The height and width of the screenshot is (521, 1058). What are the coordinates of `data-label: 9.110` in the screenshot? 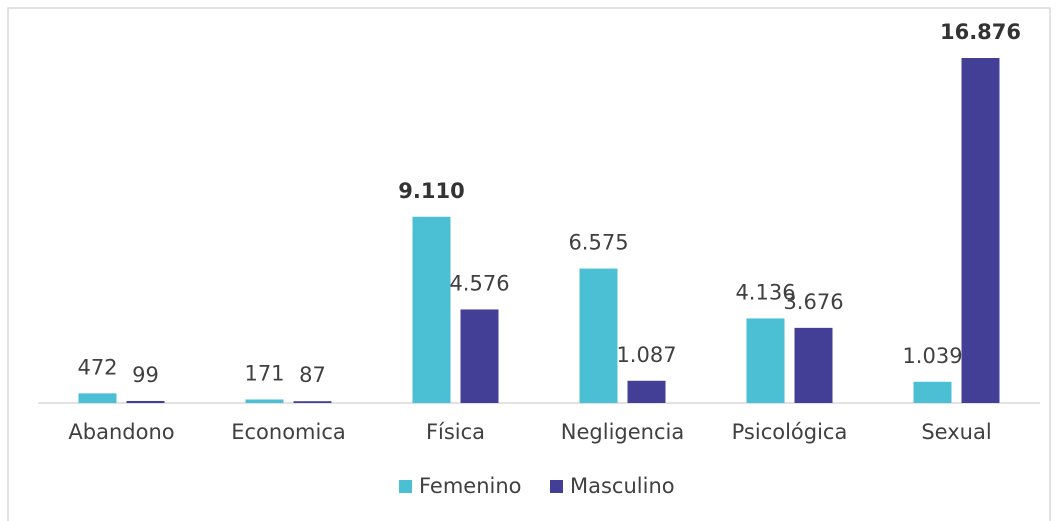 It's located at (431, 191).